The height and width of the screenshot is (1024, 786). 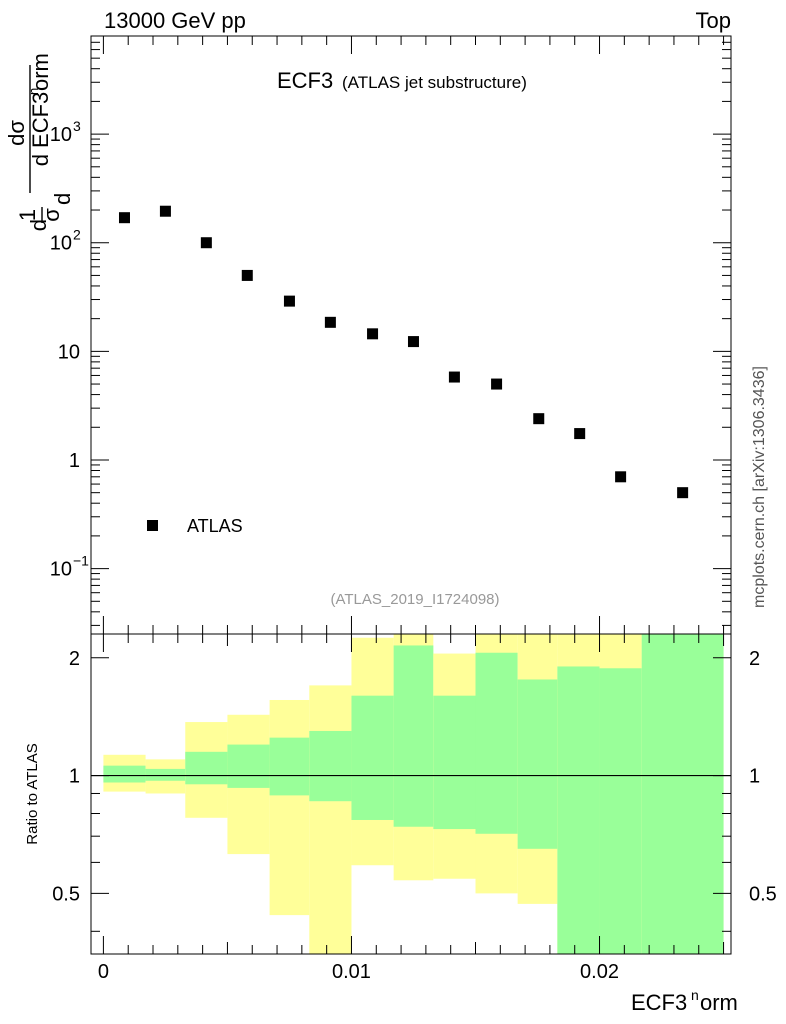 What do you see at coordinates (103, 972) in the screenshot?
I see `x-tick-label: 0` at bounding box center [103, 972].